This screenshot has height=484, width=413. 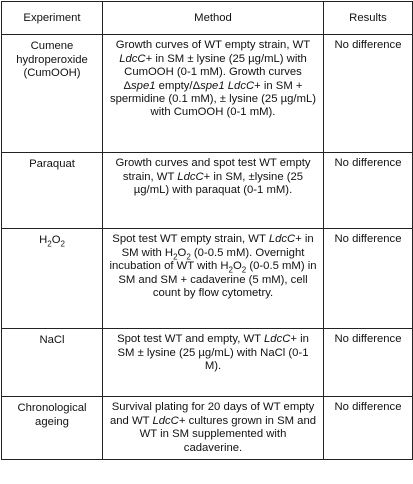 I want to click on cell-text: + in SM with H, so click(x=217, y=246).